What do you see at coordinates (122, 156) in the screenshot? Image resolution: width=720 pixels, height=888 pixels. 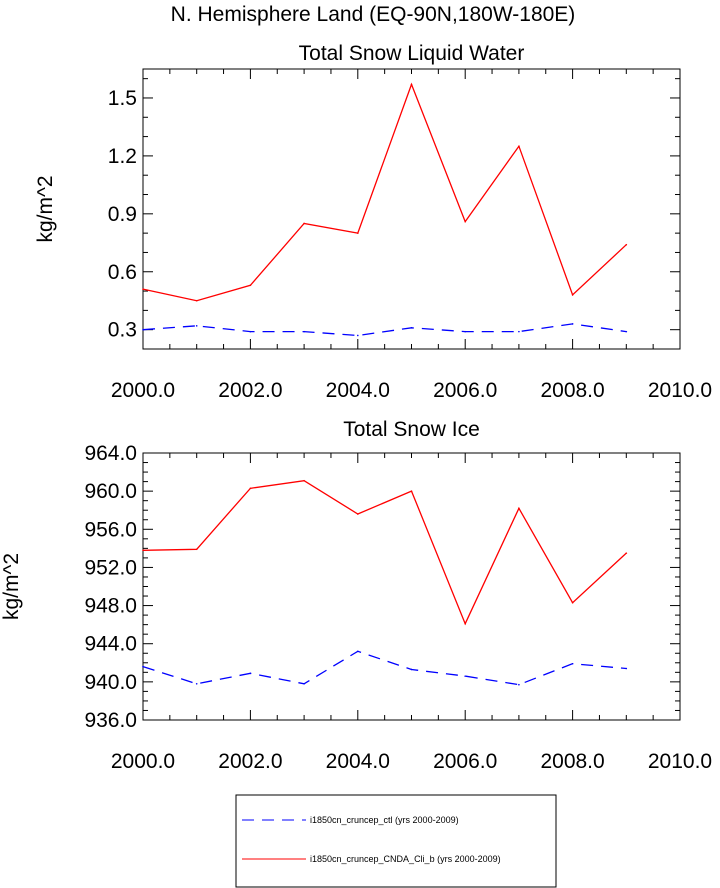 I see `y-tick-label: 1.2` at bounding box center [122, 156].